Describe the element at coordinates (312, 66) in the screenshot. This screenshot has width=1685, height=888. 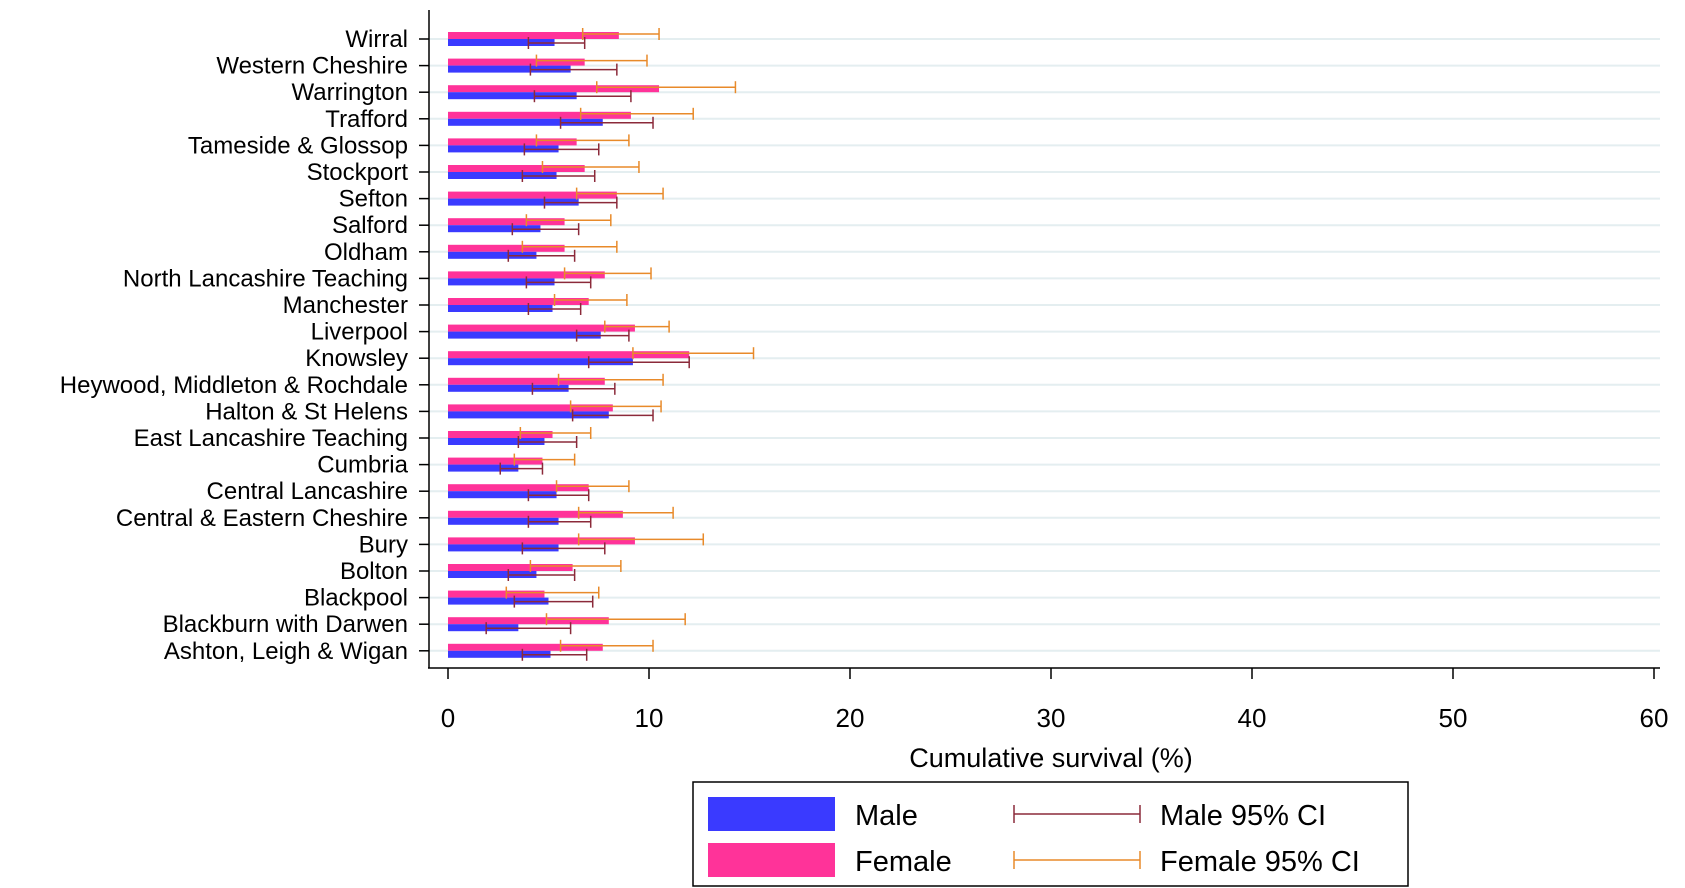
I see `category-label: Western Cheshire` at that location.